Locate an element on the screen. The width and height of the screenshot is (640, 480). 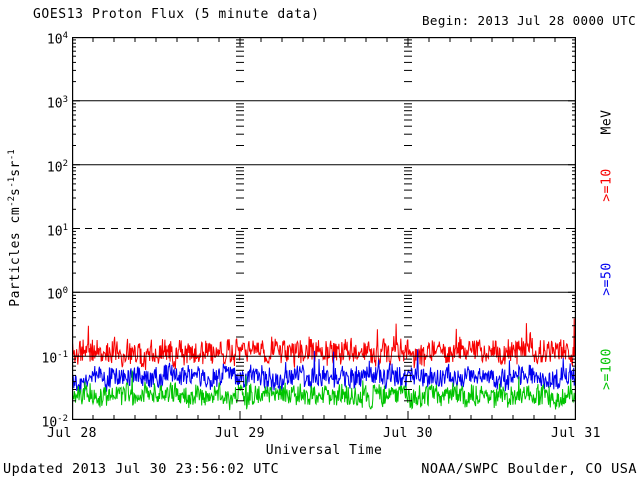
series-trace-100mev is located at coordinates (324, 390).